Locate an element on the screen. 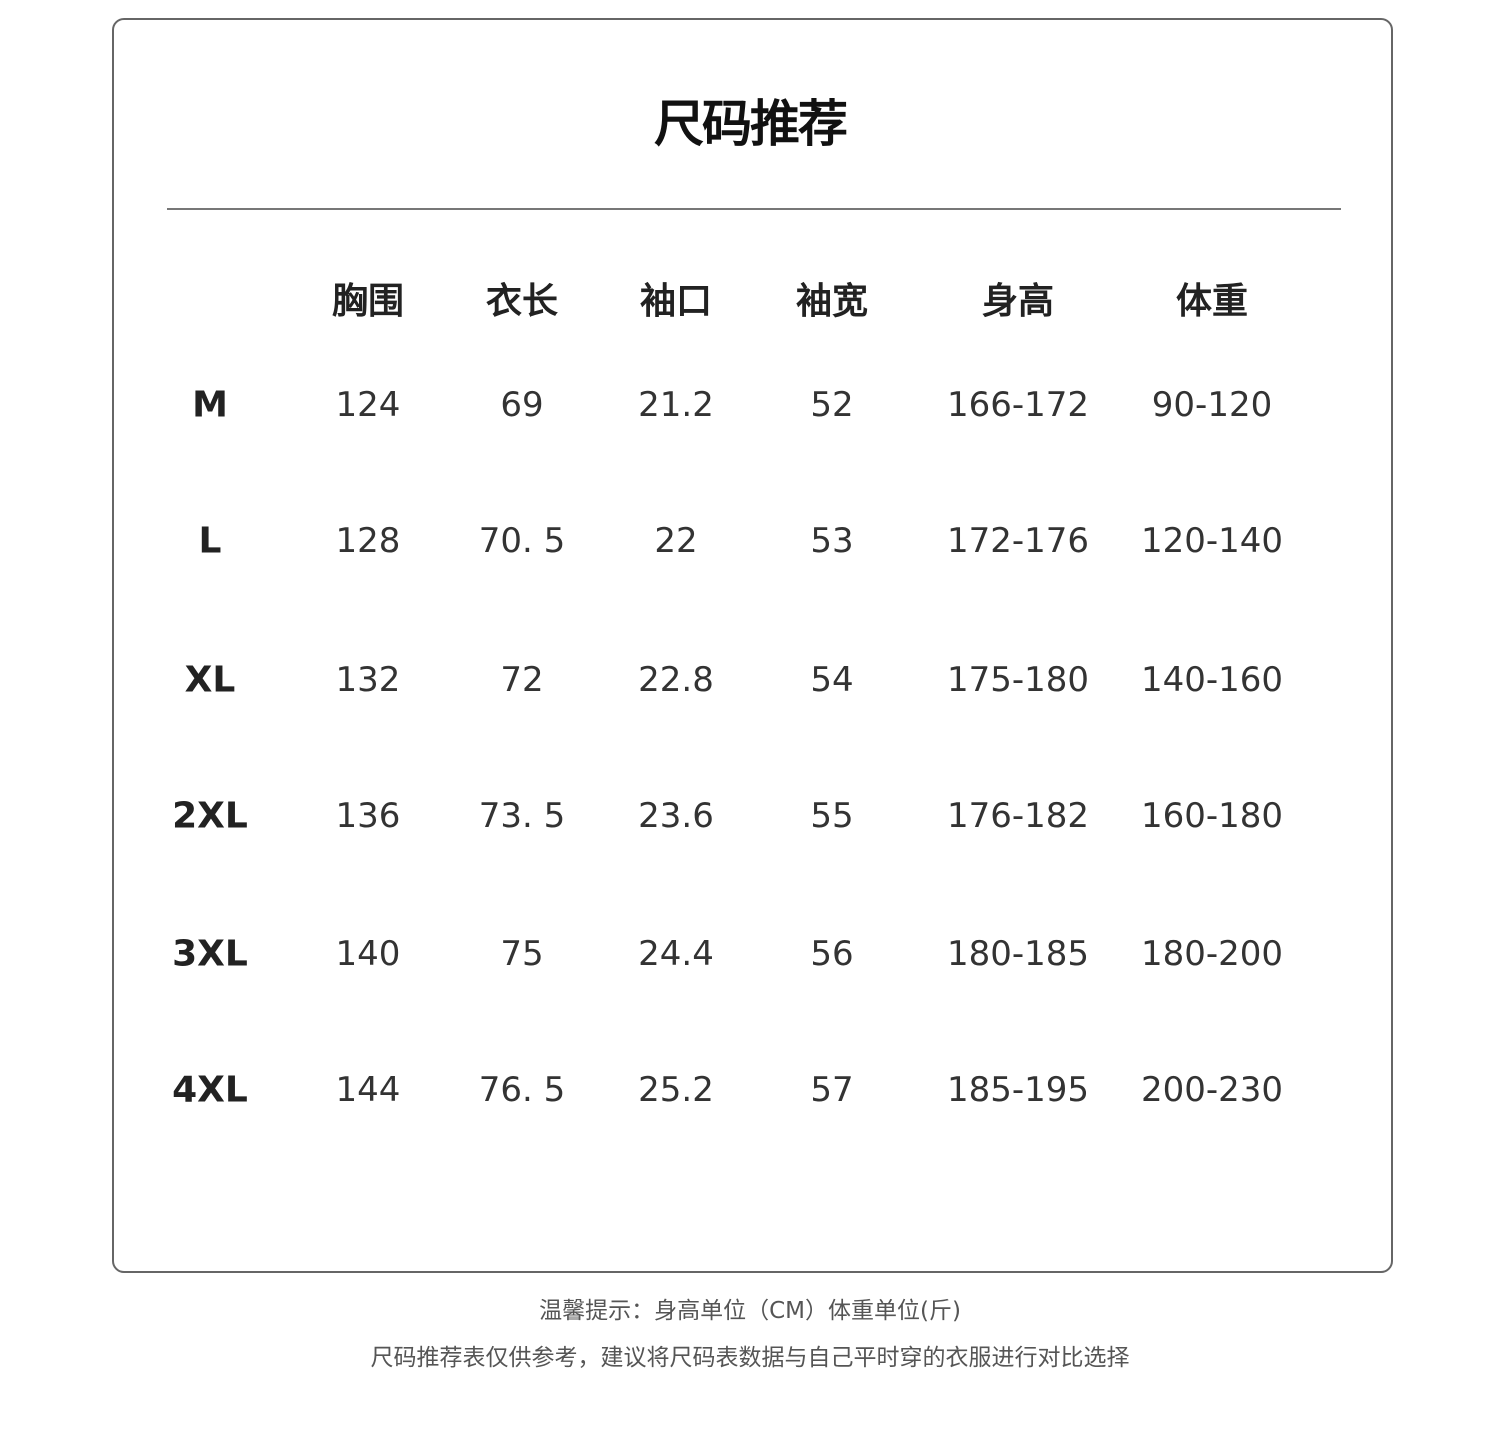 This screenshot has height=1437, width=1500. table-cell: 22.8 is located at coordinates (676, 680).